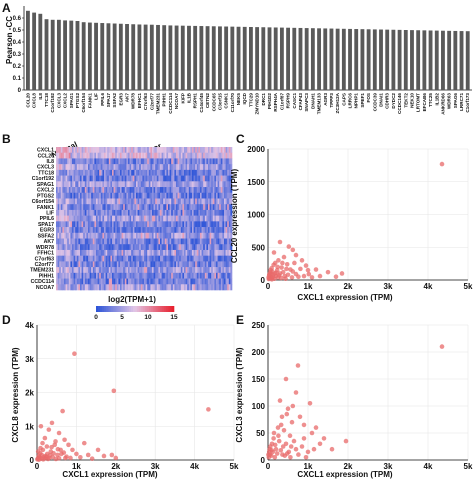  I want to click on panel-label-c: C, so click(240, 139).